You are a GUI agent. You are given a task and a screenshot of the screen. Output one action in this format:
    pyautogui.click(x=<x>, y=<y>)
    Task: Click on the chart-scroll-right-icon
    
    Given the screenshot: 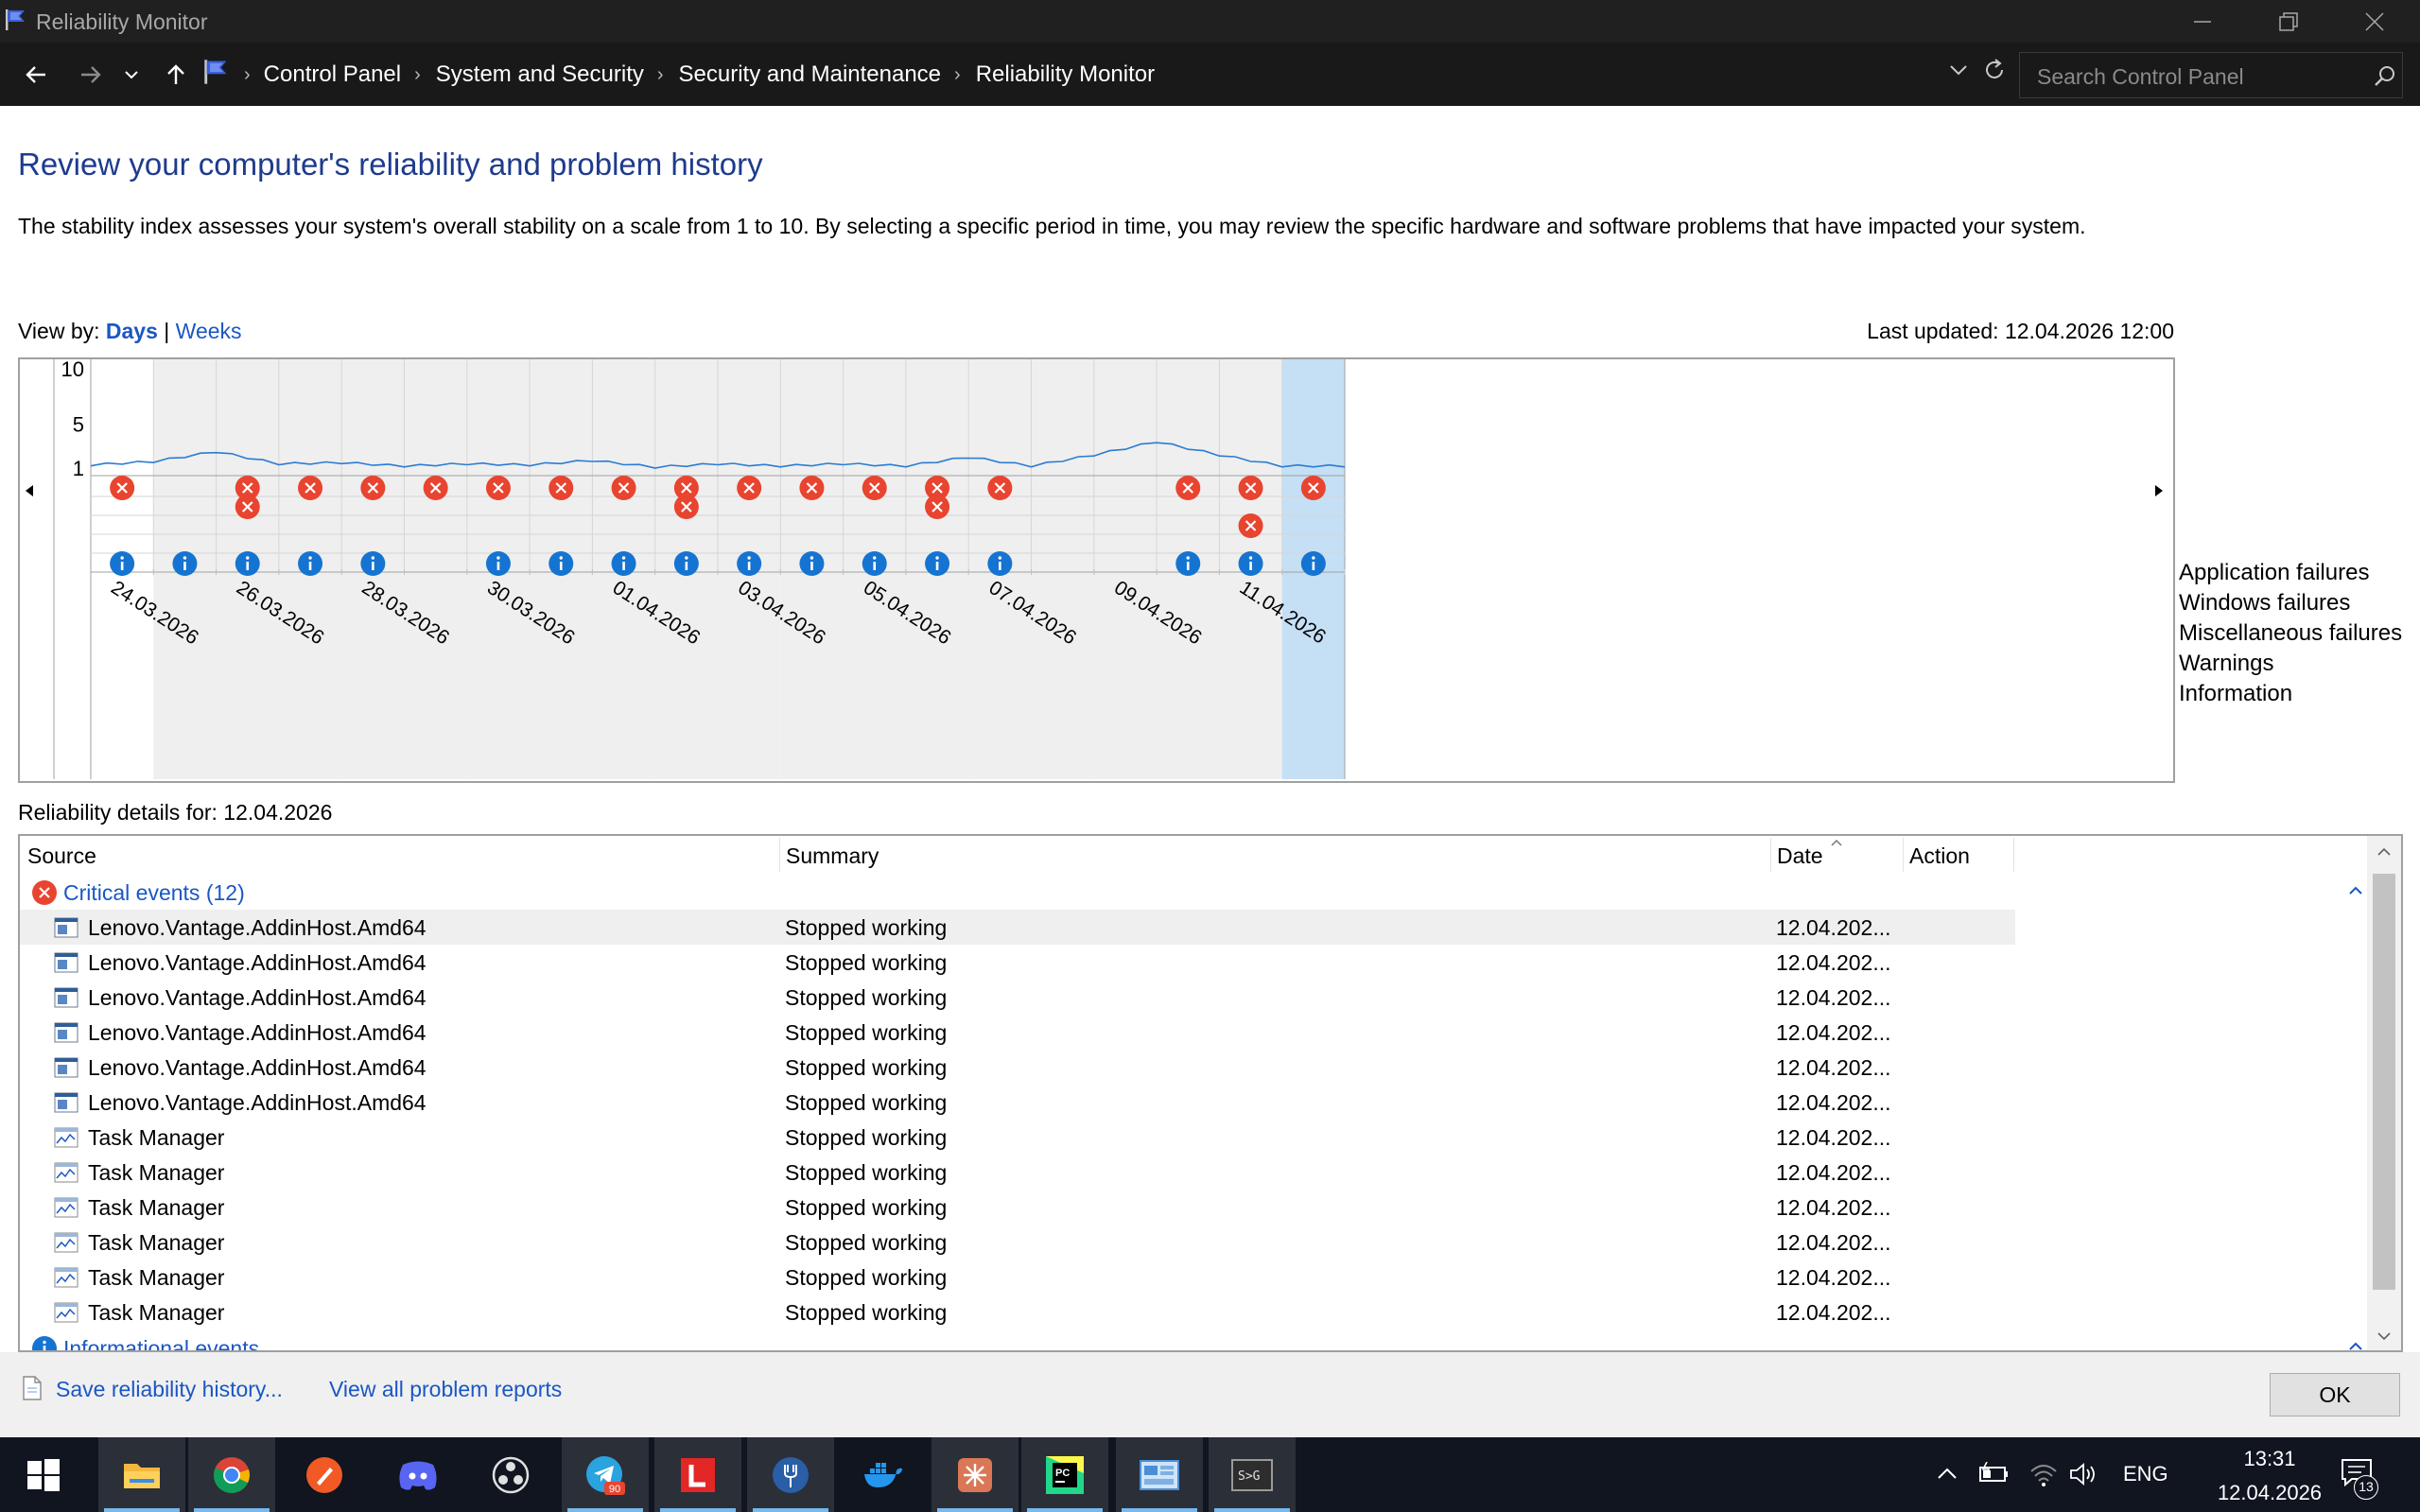 What is the action you would take?
    pyautogui.click(x=2159, y=491)
    